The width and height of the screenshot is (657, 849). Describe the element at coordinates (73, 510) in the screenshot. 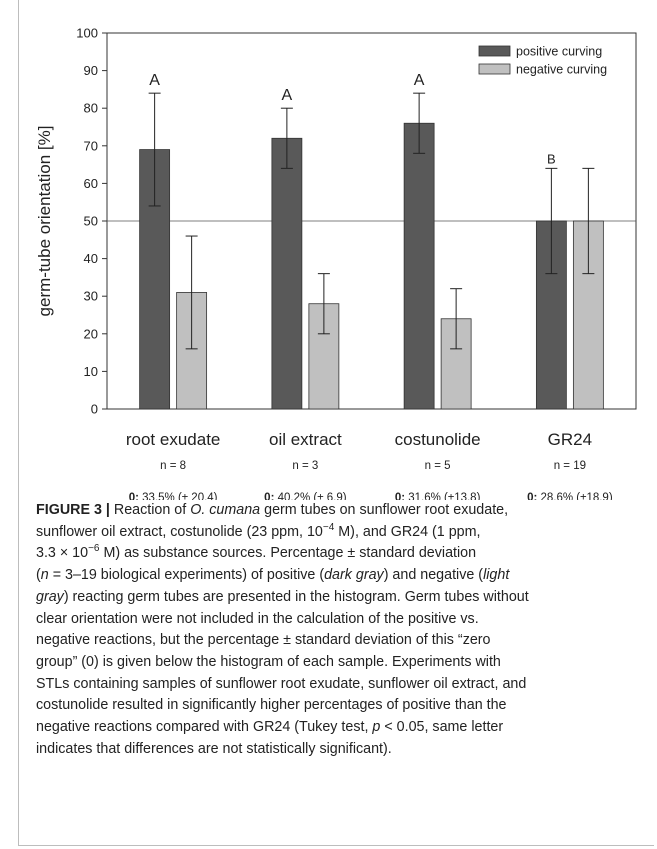

I see `caption-figure-label: FIGURE 3 |` at that location.